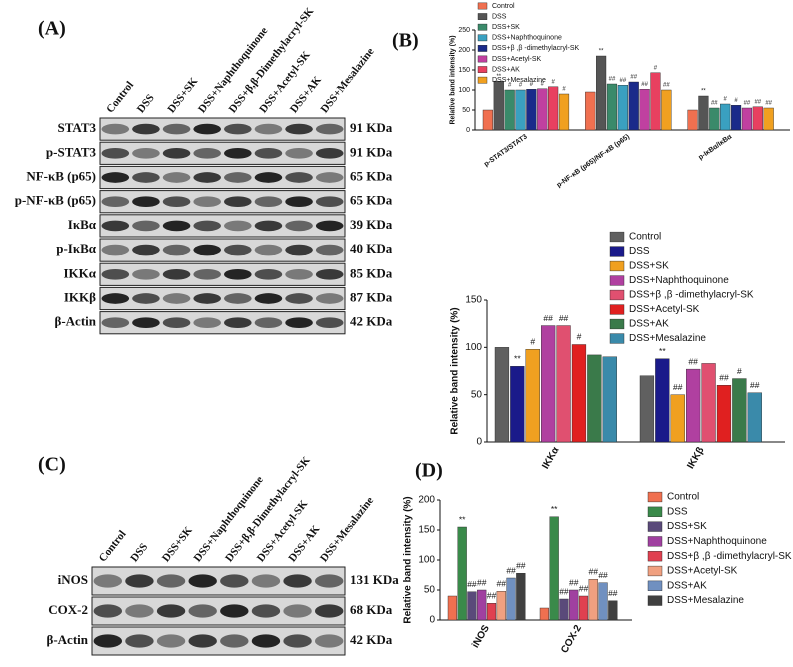 This screenshot has width=793, height=667. What do you see at coordinates (76, 127) in the screenshot?
I see `protein-label: STAT3` at bounding box center [76, 127].